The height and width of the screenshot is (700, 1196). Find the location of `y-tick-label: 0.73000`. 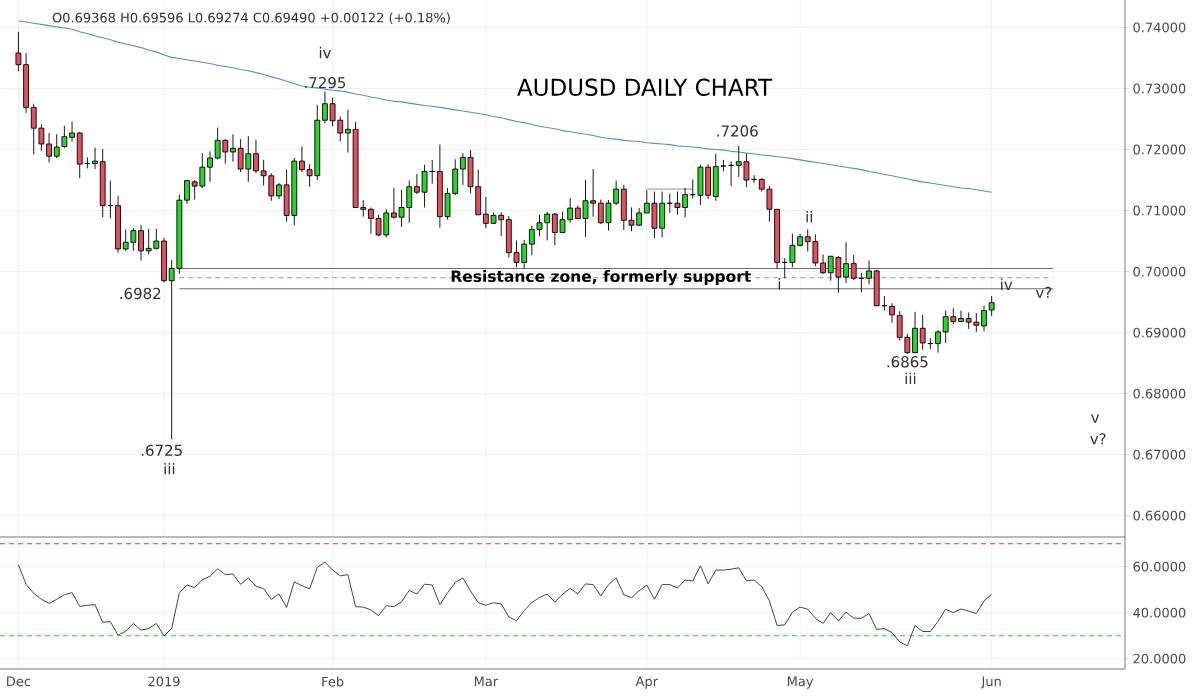

y-tick-label: 0.73000 is located at coordinates (1159, 88).